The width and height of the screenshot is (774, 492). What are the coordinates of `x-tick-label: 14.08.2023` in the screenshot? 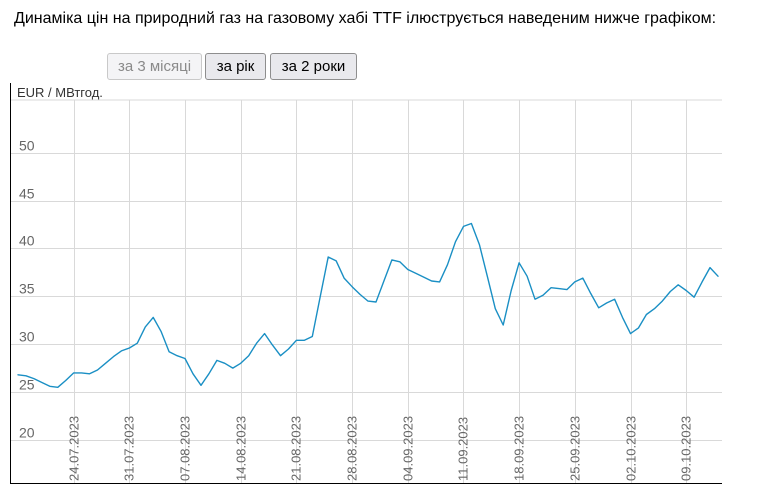 It's located at (241, 448).